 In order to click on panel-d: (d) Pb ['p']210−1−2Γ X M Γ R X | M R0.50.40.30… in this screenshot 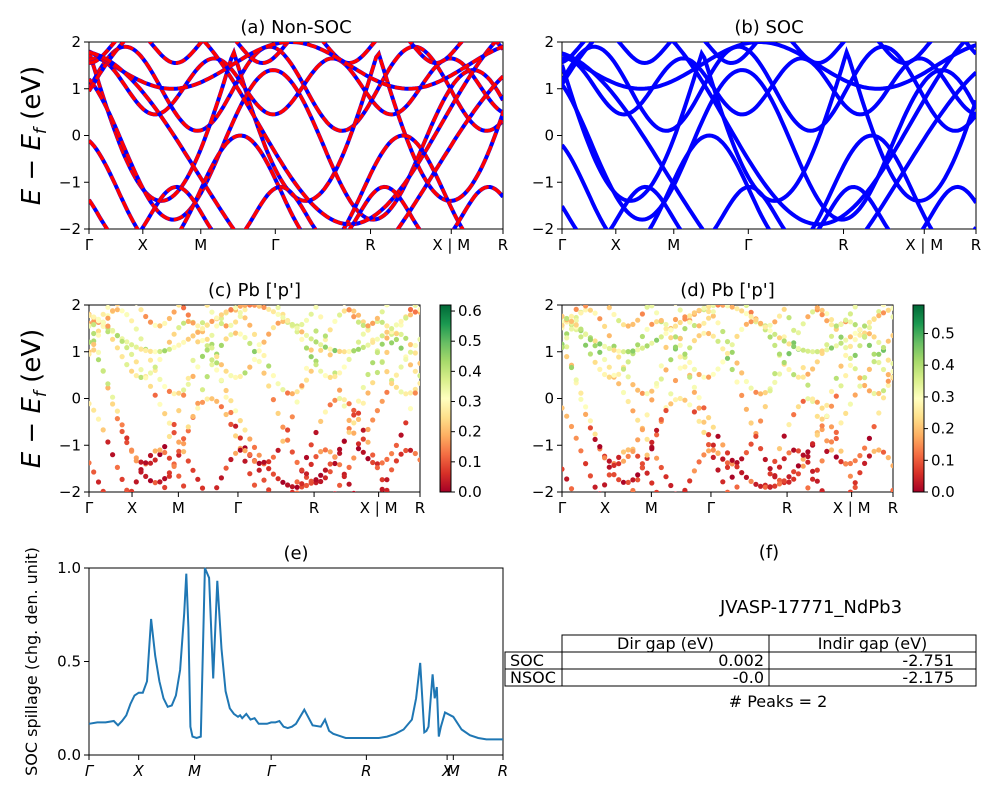, I will do `click(743, 398)`.